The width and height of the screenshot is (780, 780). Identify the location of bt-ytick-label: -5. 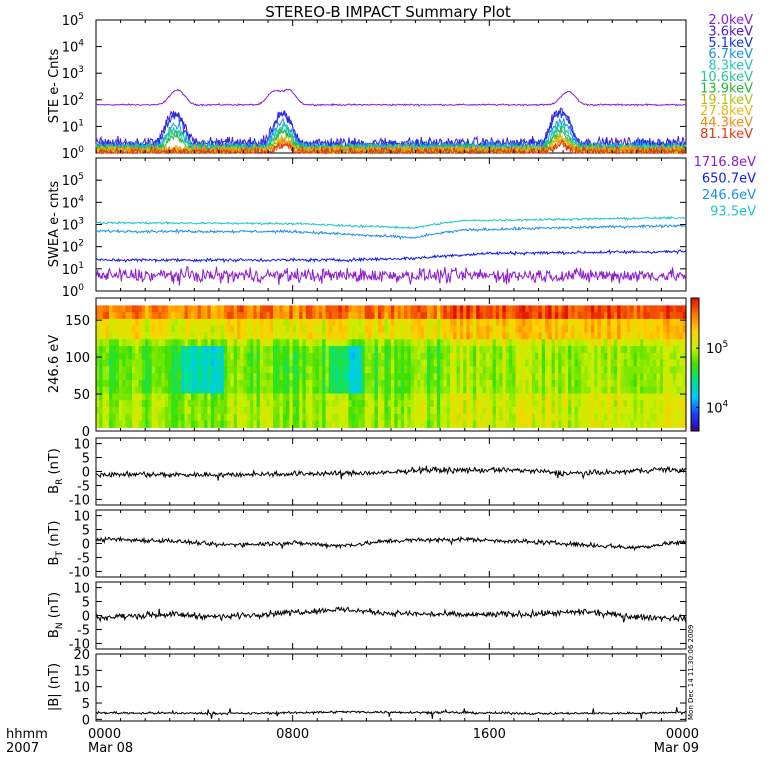
(83, 558).